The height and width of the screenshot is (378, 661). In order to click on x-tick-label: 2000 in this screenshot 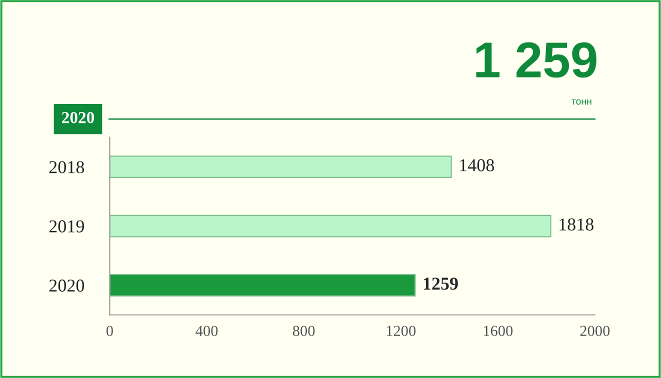, I will do `click(595, 331)`.